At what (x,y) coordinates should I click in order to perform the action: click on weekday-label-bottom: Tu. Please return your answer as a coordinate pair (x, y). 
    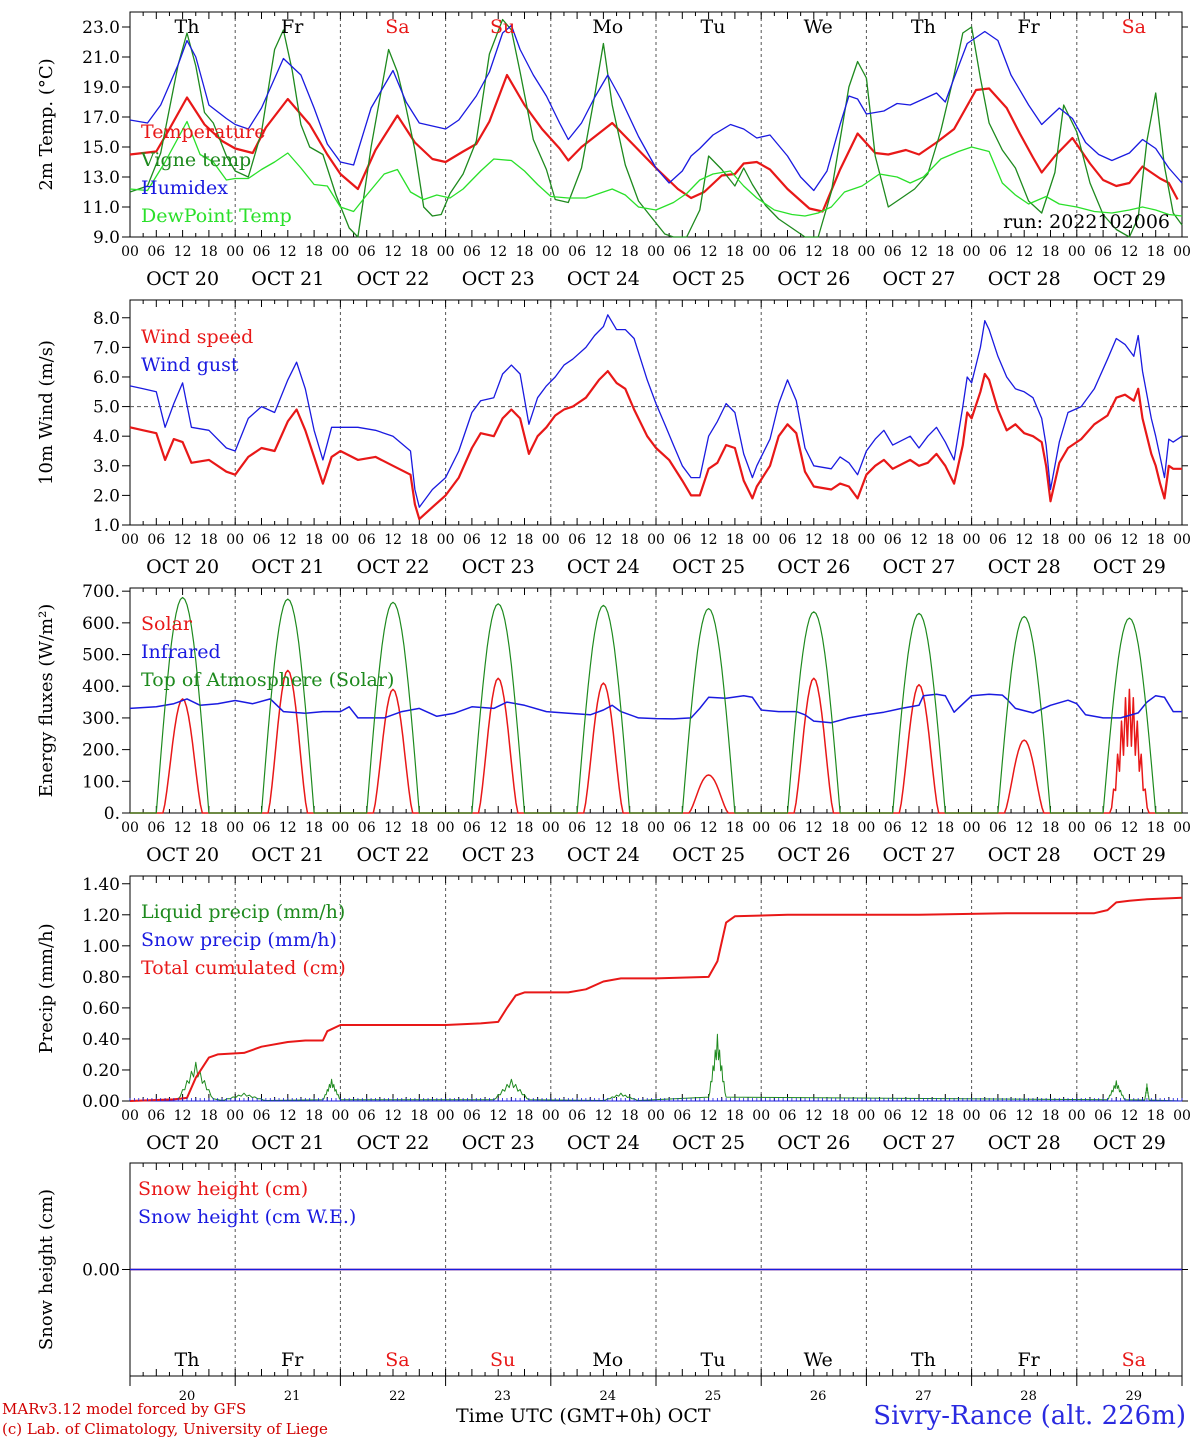
    Looking at the image, I should click on (713, 1360).